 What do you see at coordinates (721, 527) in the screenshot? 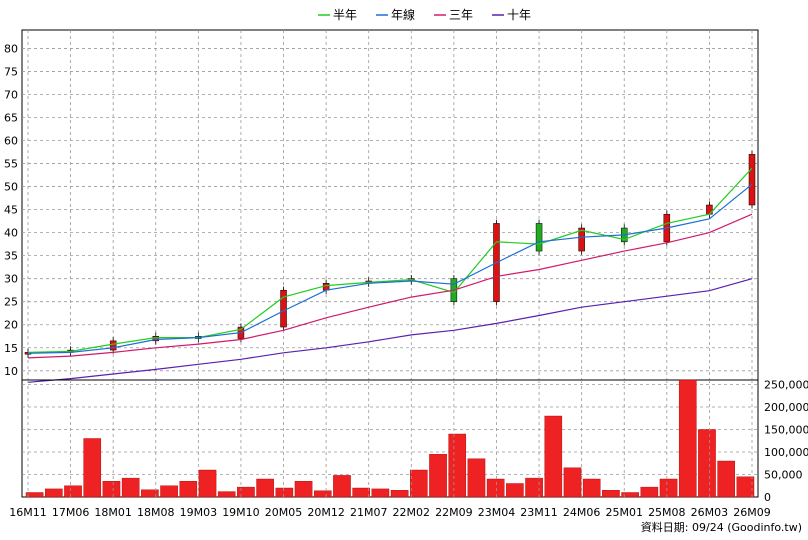
I see `source-note: 資料日期: 09/24 (Goodinfo.tw)` at bounding box center [721, 527].